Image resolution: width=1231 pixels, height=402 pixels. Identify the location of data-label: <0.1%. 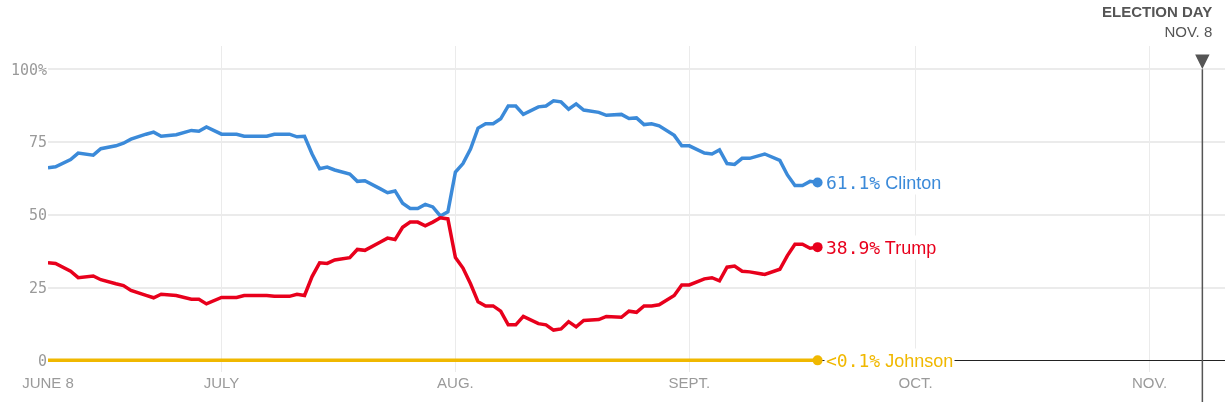
(853, 360).